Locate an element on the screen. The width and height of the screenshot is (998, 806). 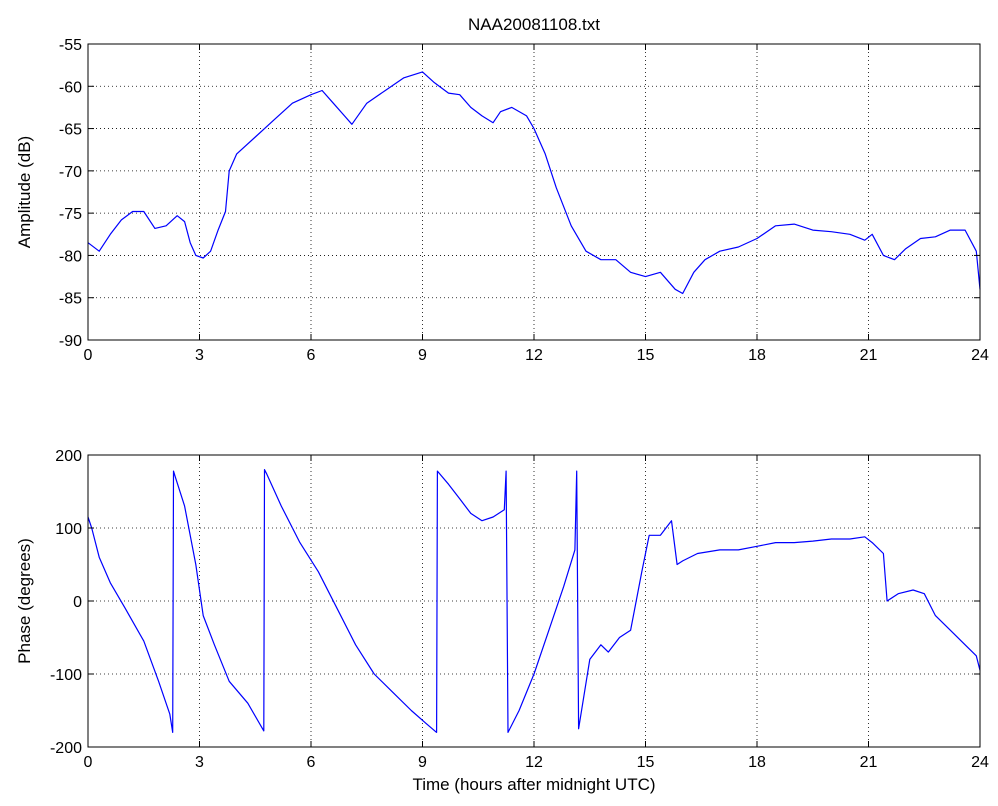
y-tick-label: -100 is located at coordinates (66, 675).